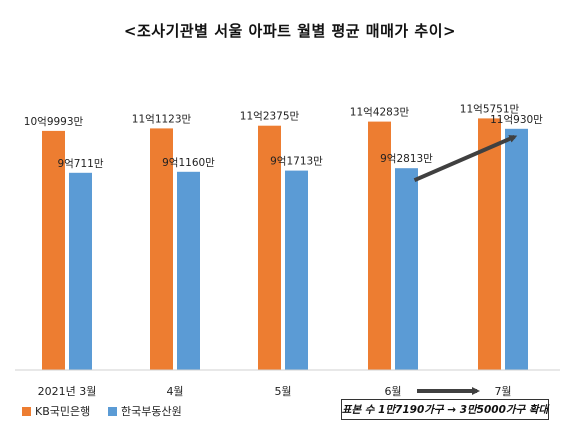 Image resolution: width=580 pixels, height=441 pixels. Describe the element at coordinates (502, 391) in the screenshot. I see `x-tick-label-4: 7월` at that location.